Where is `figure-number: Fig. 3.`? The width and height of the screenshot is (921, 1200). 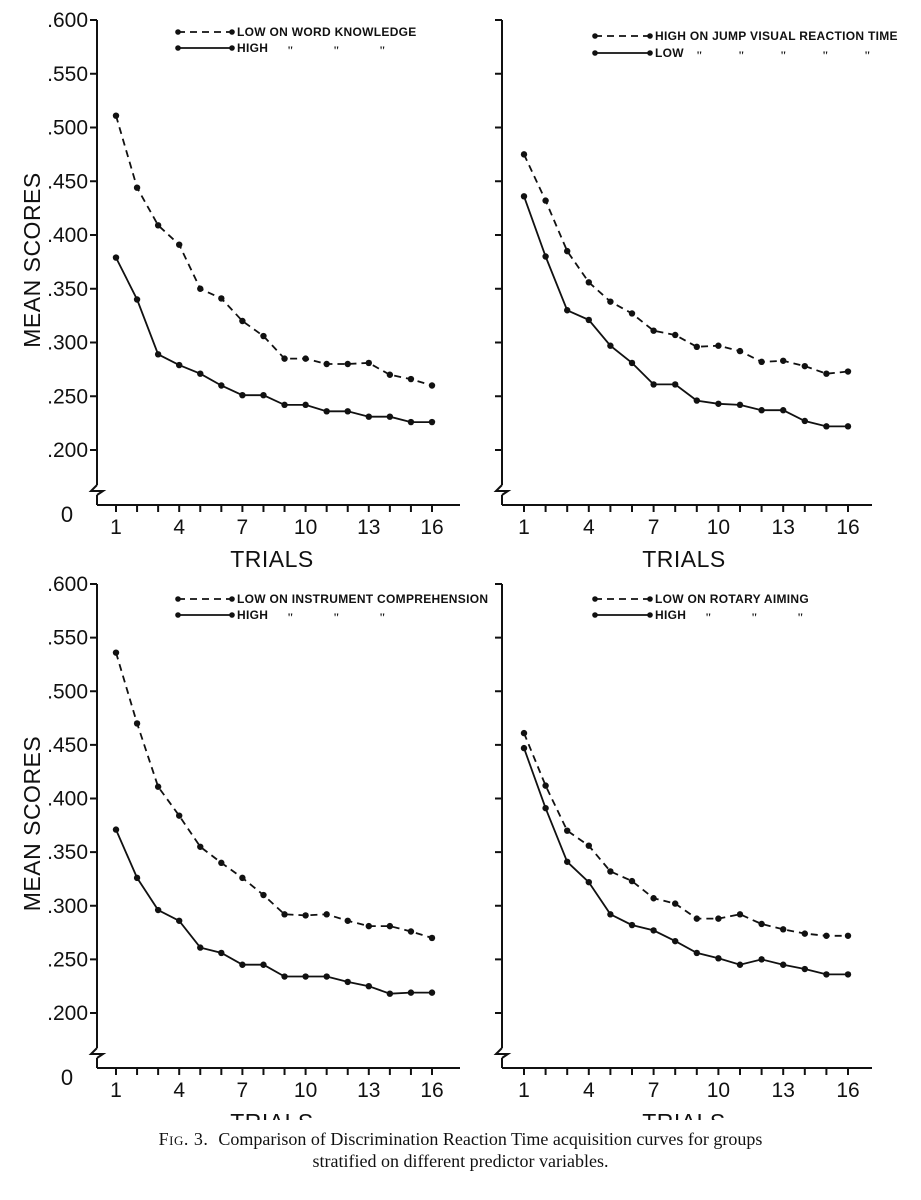 figure-number: Fig. 3. is located at coordinates (183, 1139).